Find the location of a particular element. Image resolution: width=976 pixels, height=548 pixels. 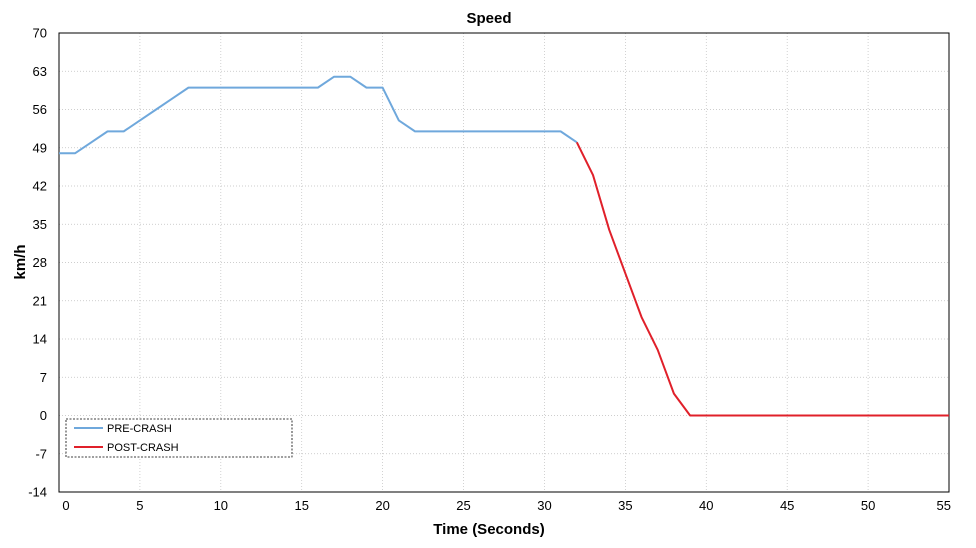

legend: PRE-CRASH POST-CRASH is located at coordinates (179, 438).